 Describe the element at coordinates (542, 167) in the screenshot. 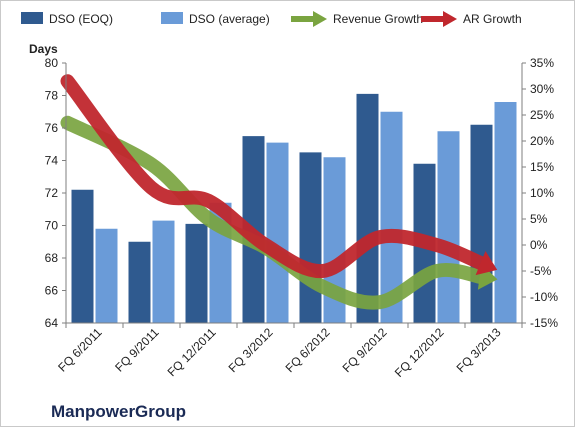

I see `y-right-tick-label: 15%` at that location.